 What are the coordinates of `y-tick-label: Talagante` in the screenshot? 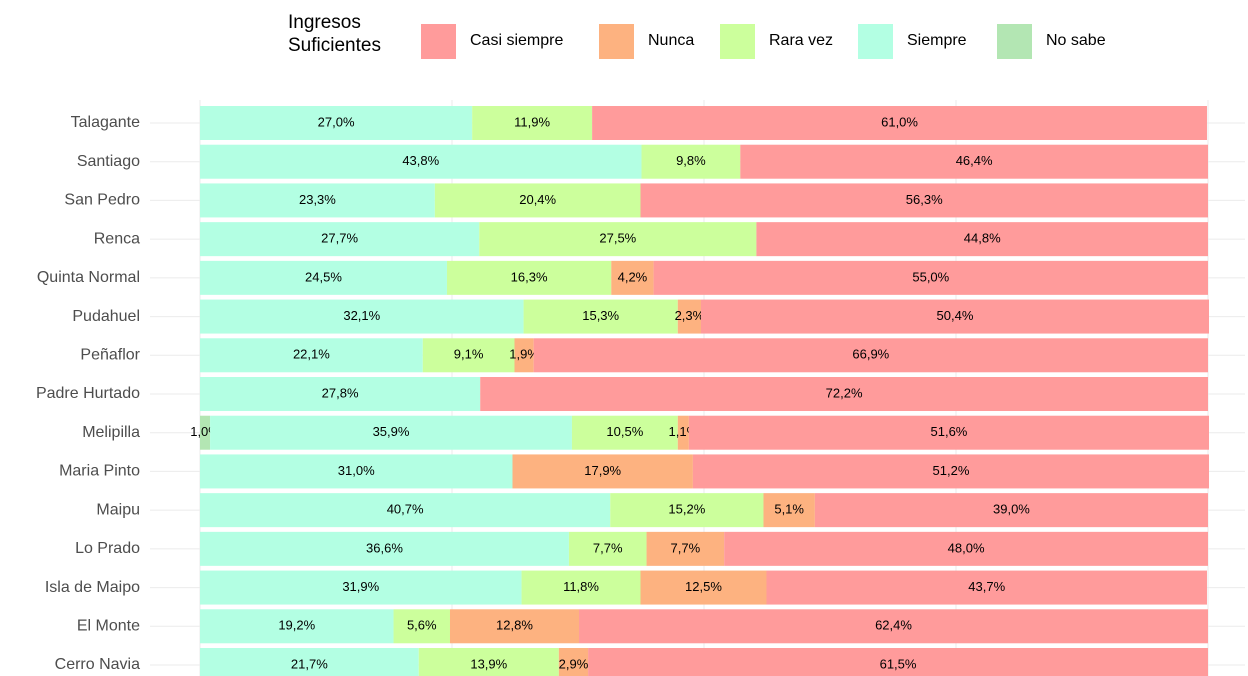 It's located at (105, 122).